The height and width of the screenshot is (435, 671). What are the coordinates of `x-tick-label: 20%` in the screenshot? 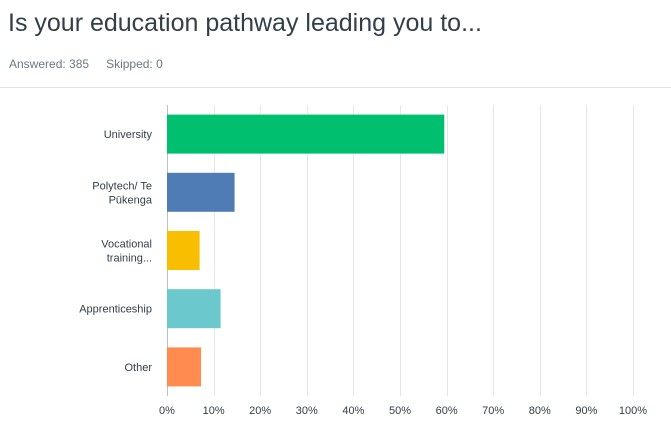 It's located at (260, 411).